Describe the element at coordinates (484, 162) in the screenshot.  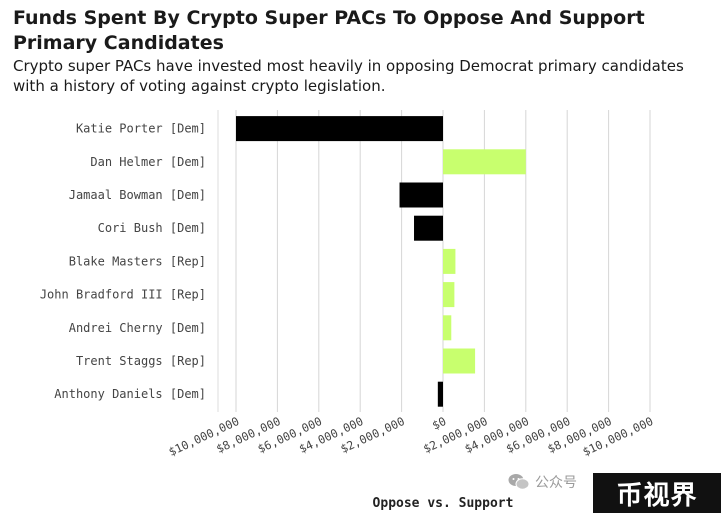
I see `bar-dan-helmer-dem` at that location.